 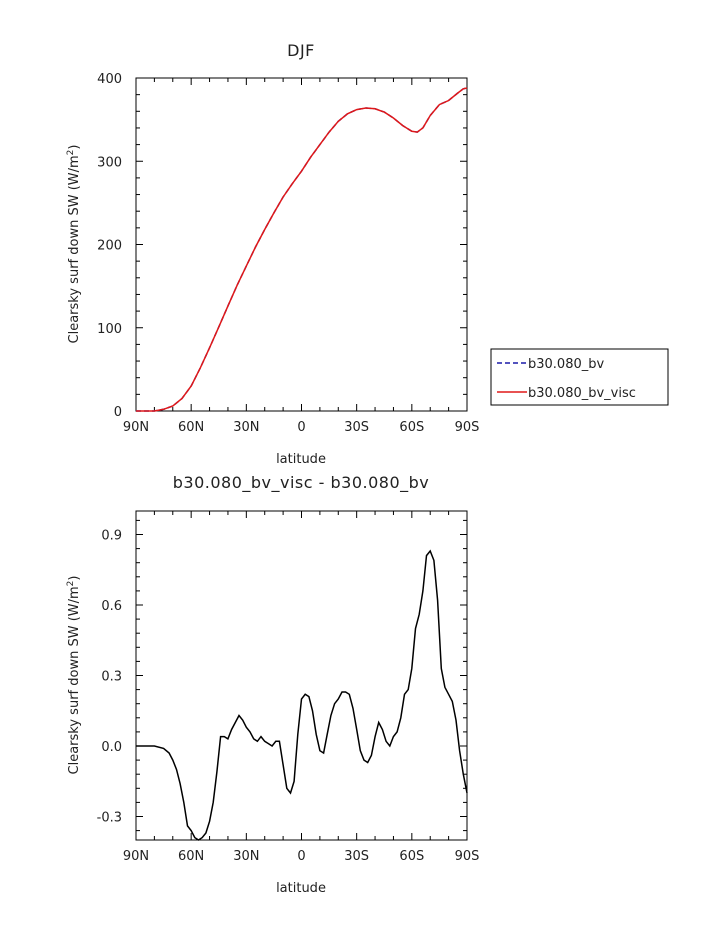 I want to click on bottom-x-tick-label: 90N, so click(x=136, y=856).